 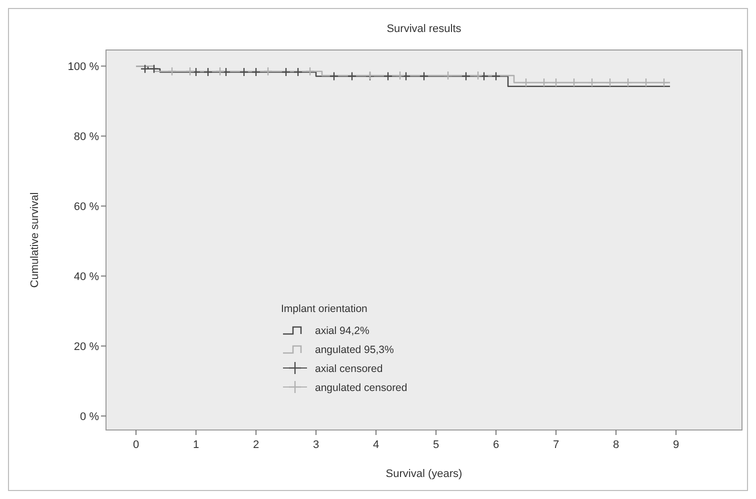 I want to click on y-tick-label: 80 %, so click(x=87, y=137).